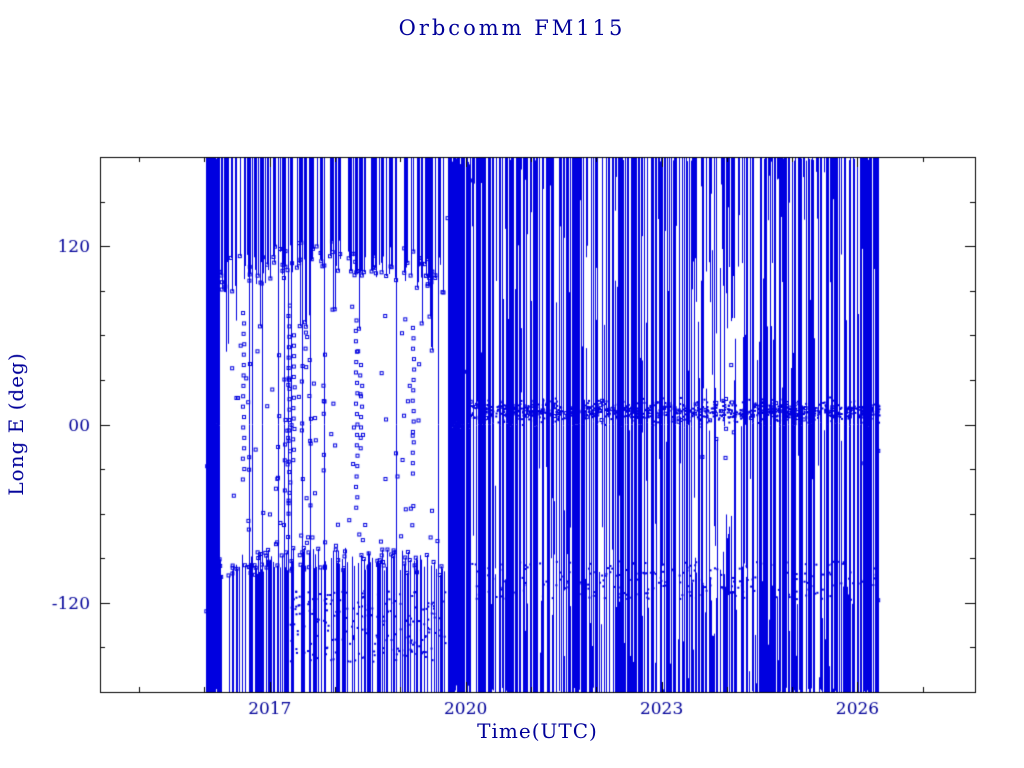  Describe the element at coordinates (16, 424) in the screenshot. I see `y-axis-label: Long E (deg)` at that location.